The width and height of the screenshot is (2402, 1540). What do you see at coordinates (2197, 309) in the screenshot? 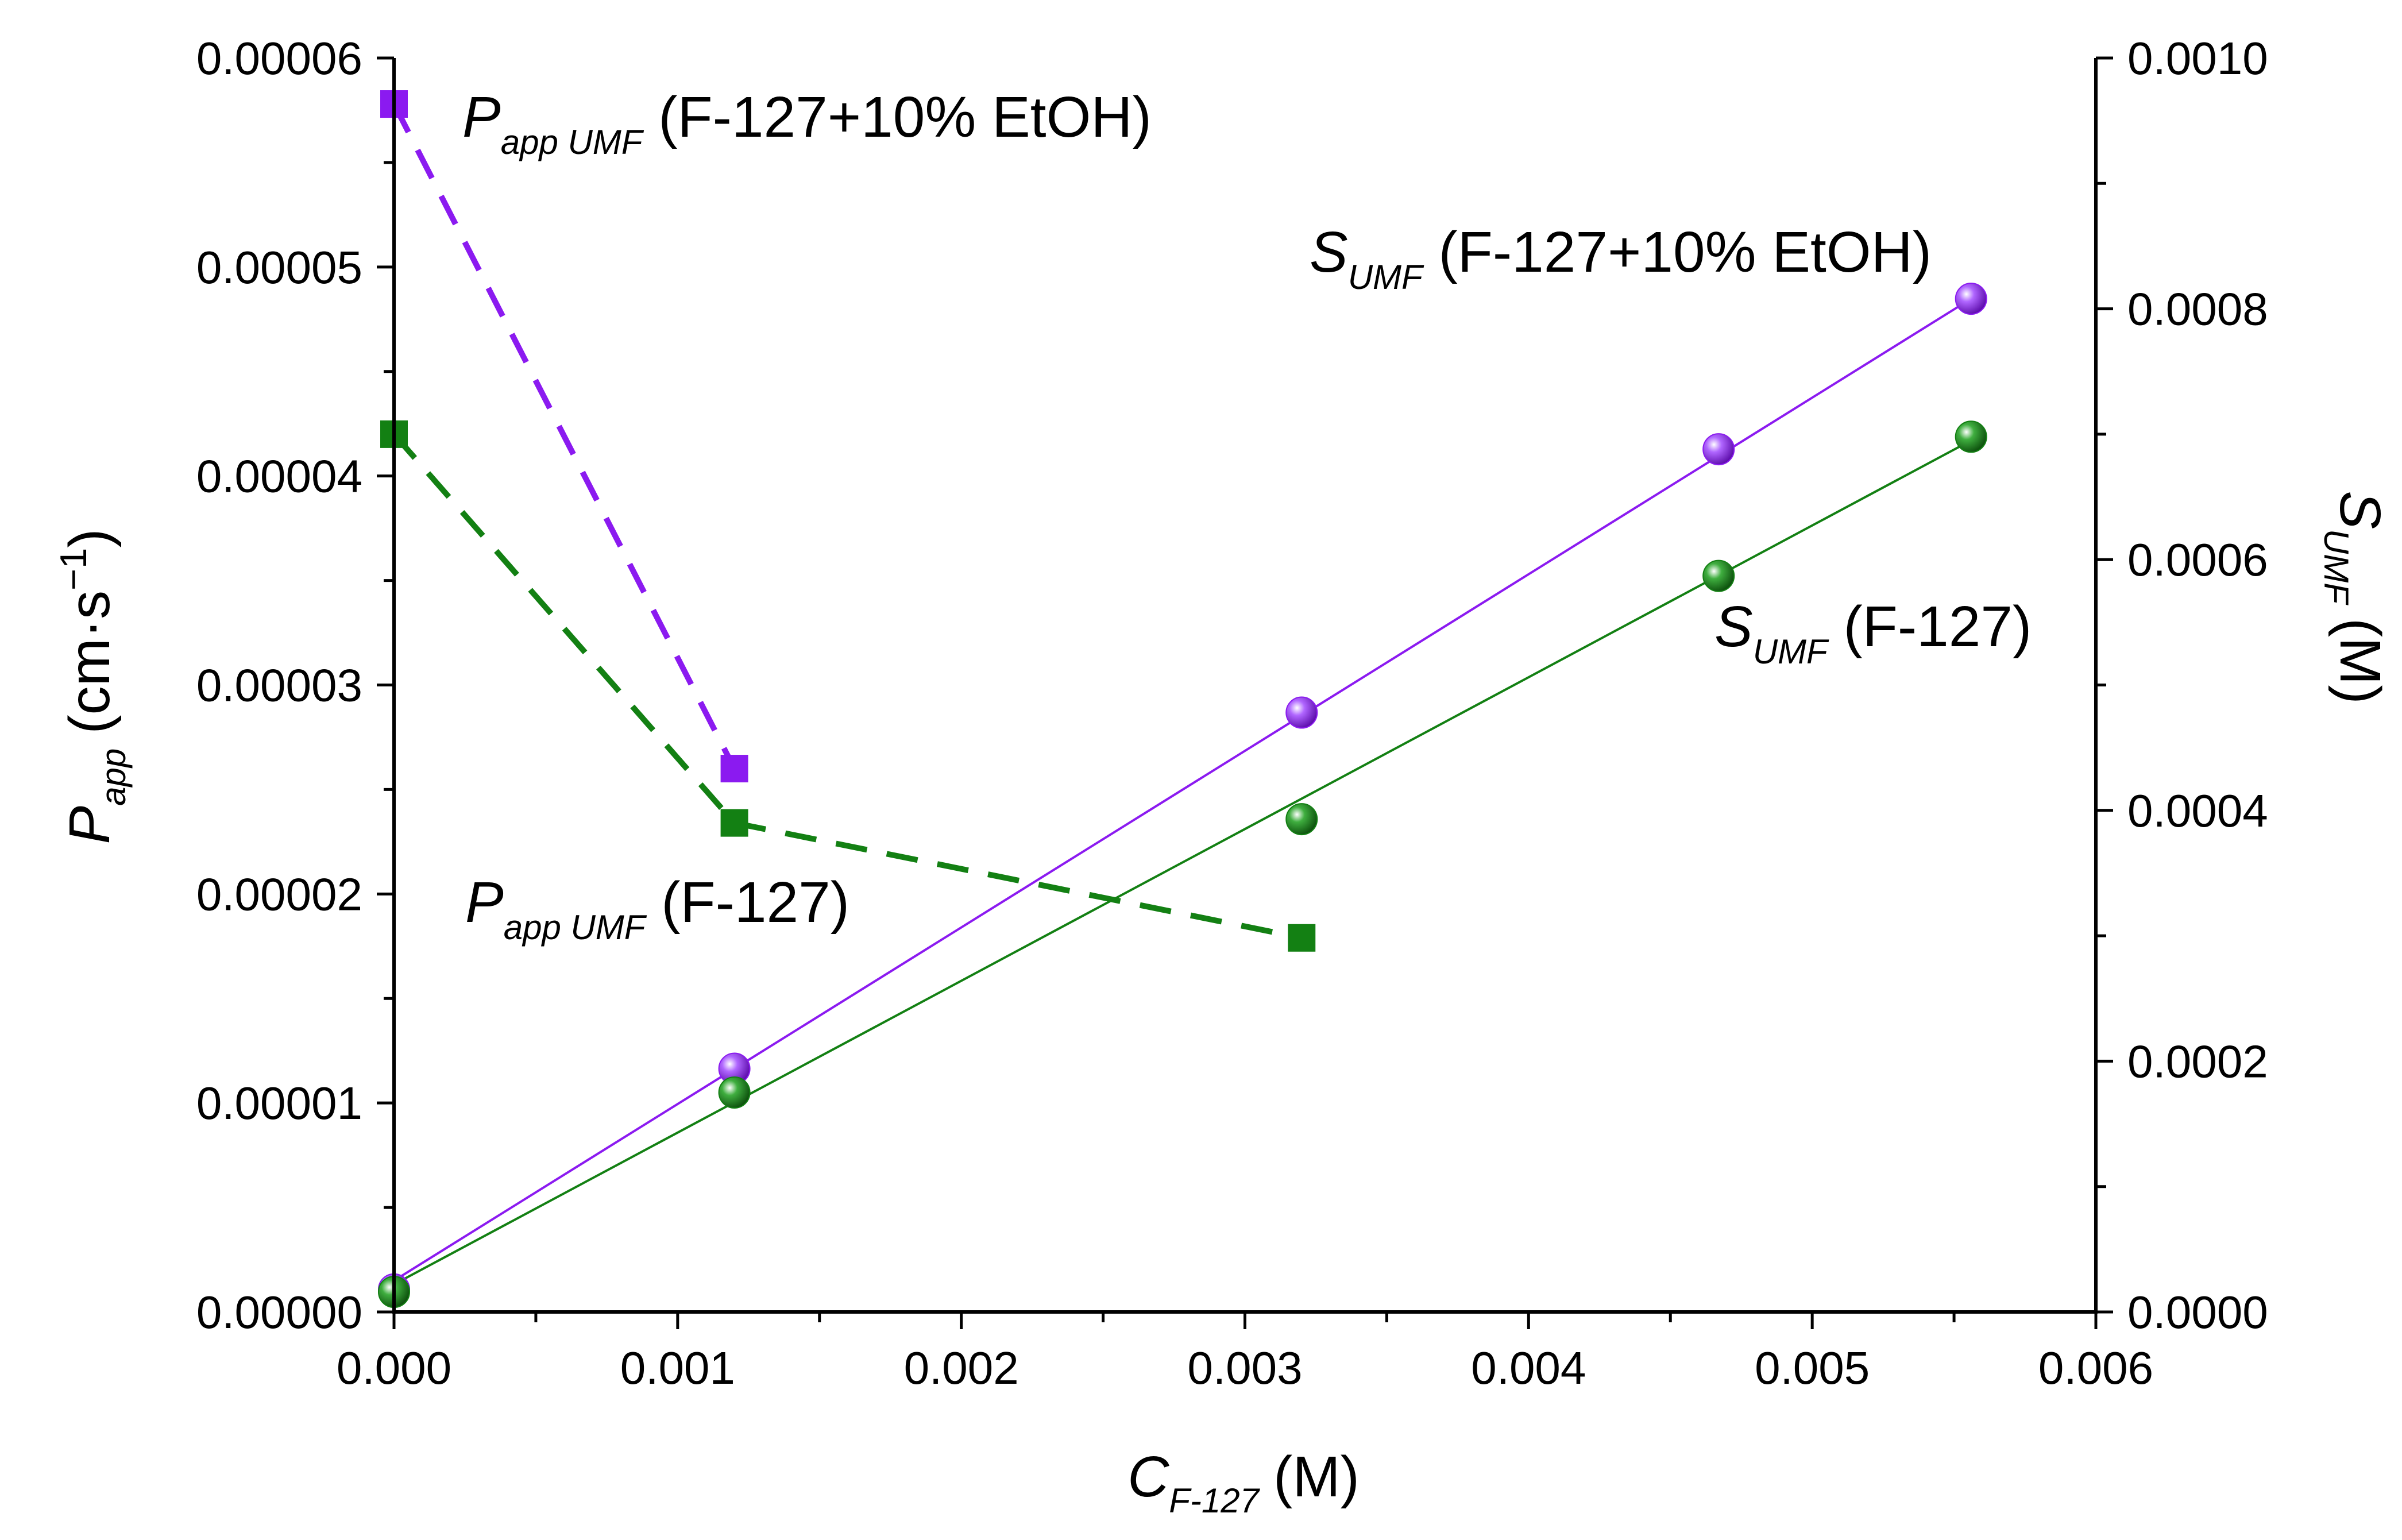
I see `y-right-tick-label: 0.0008` at bounding box center [2197, 309].